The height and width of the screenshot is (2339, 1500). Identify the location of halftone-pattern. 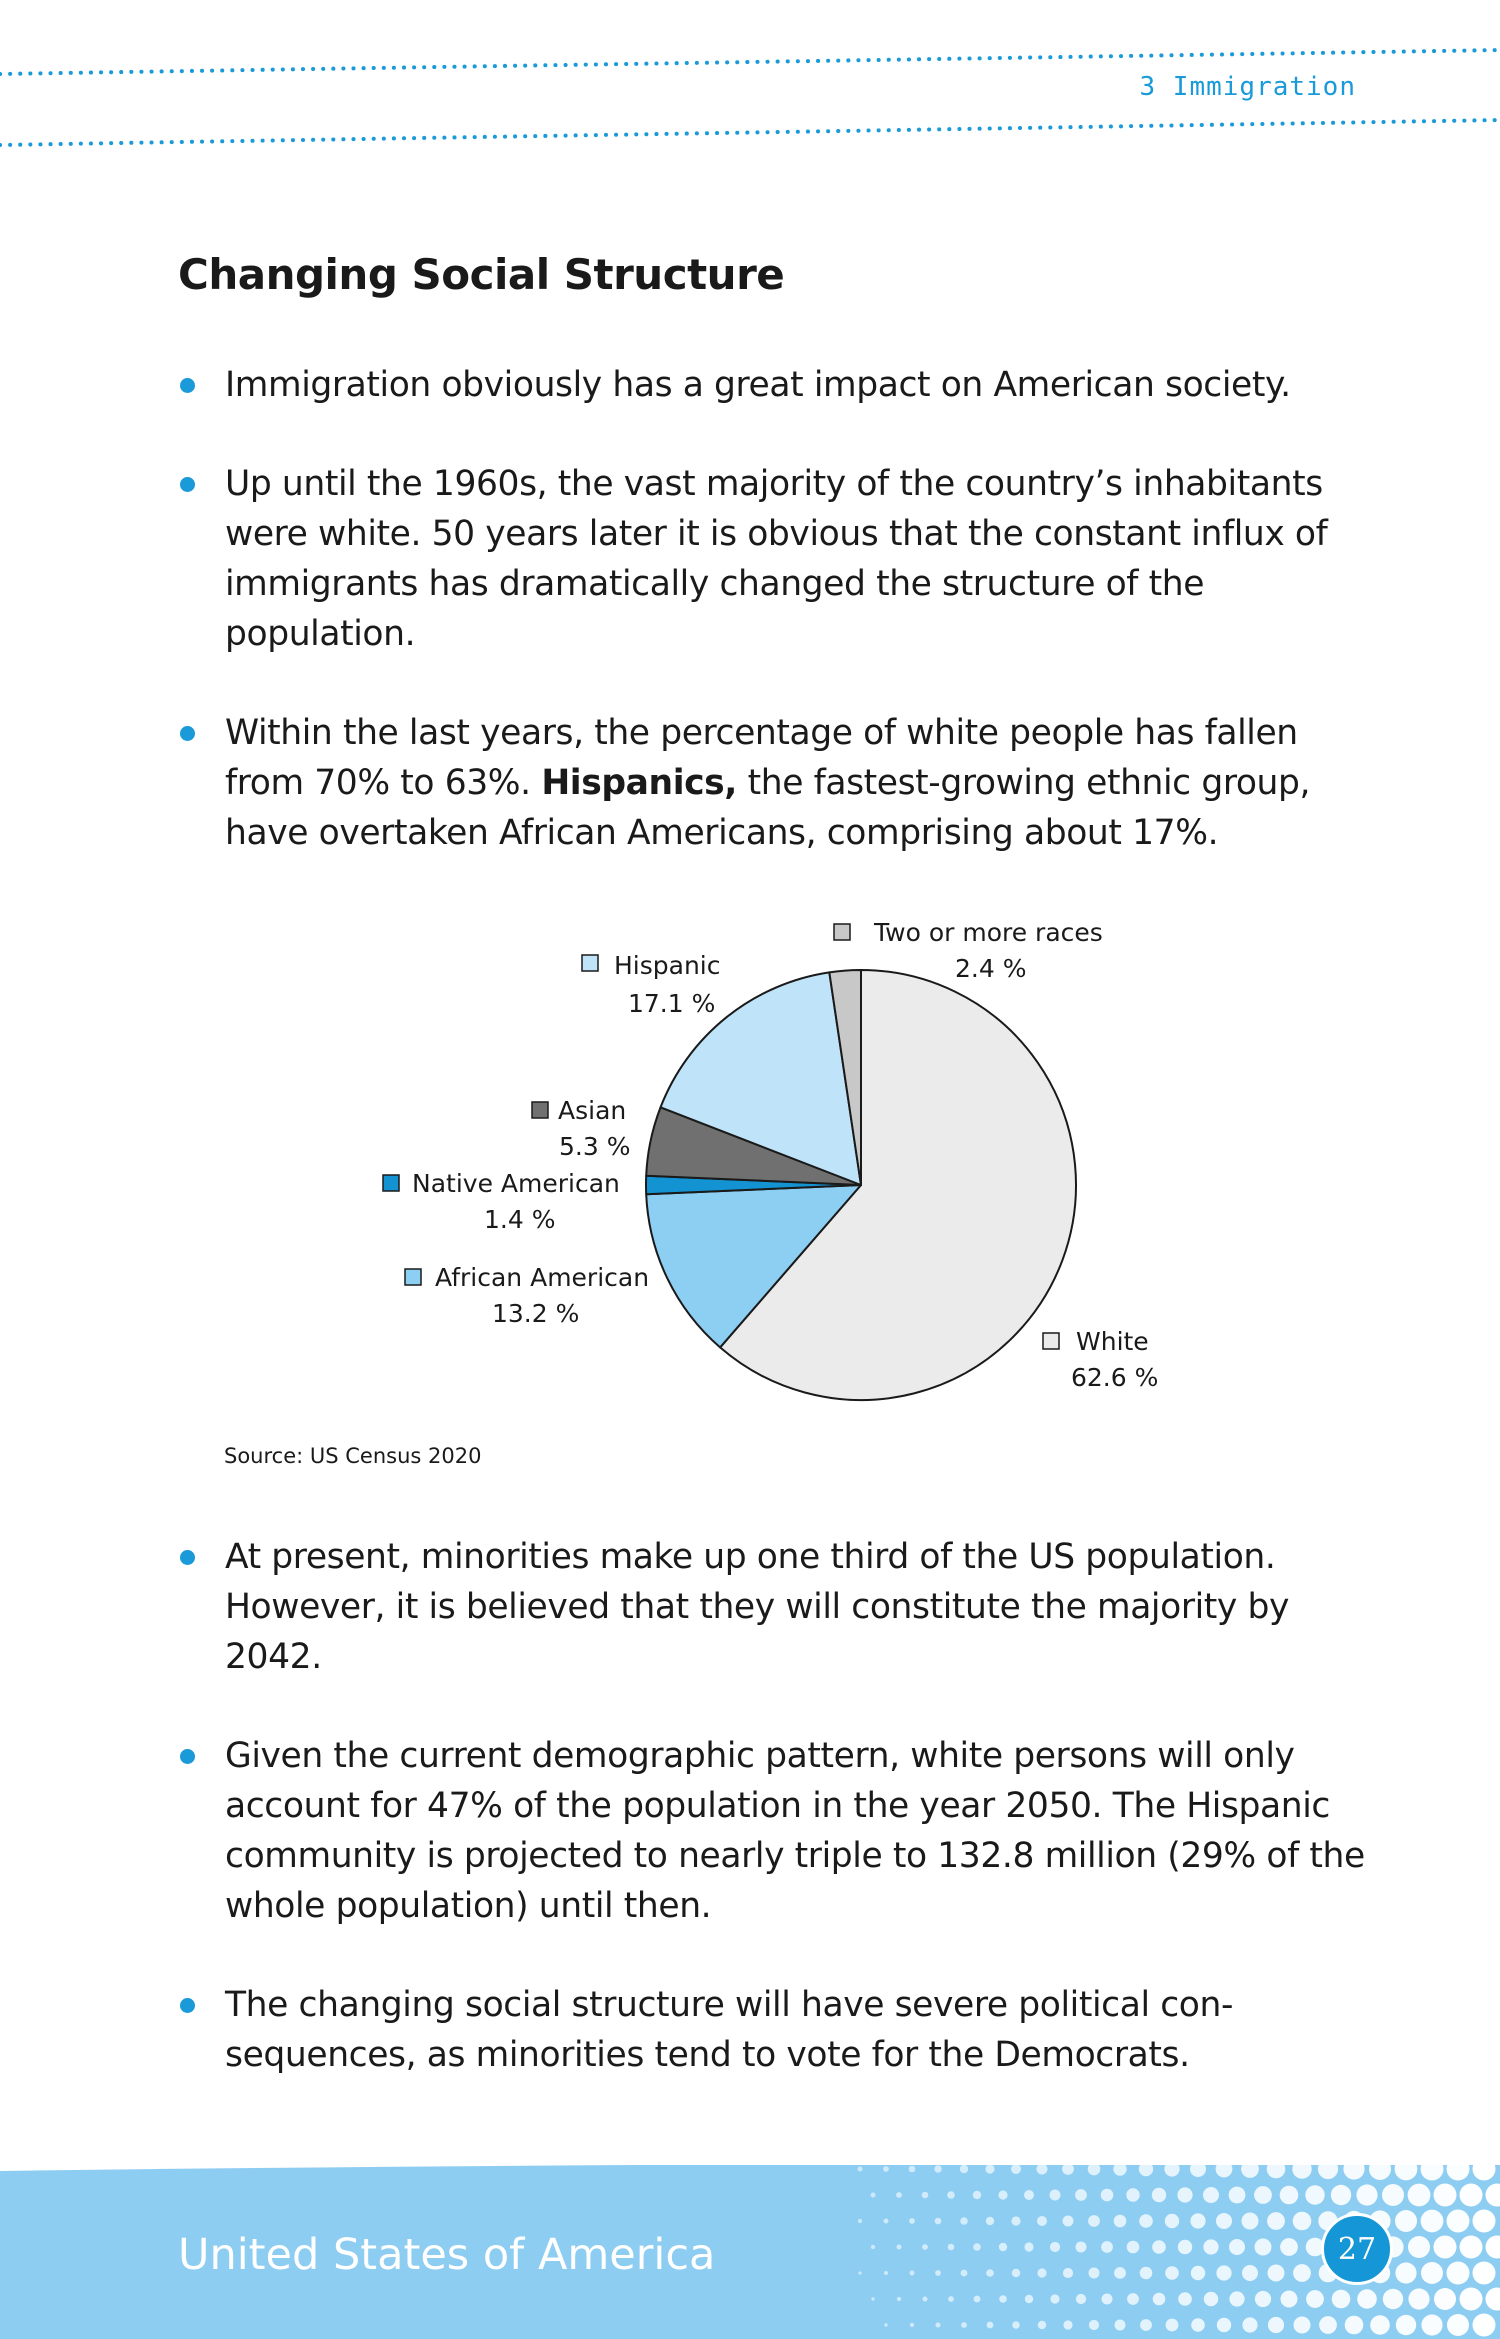
(1178, 2251).